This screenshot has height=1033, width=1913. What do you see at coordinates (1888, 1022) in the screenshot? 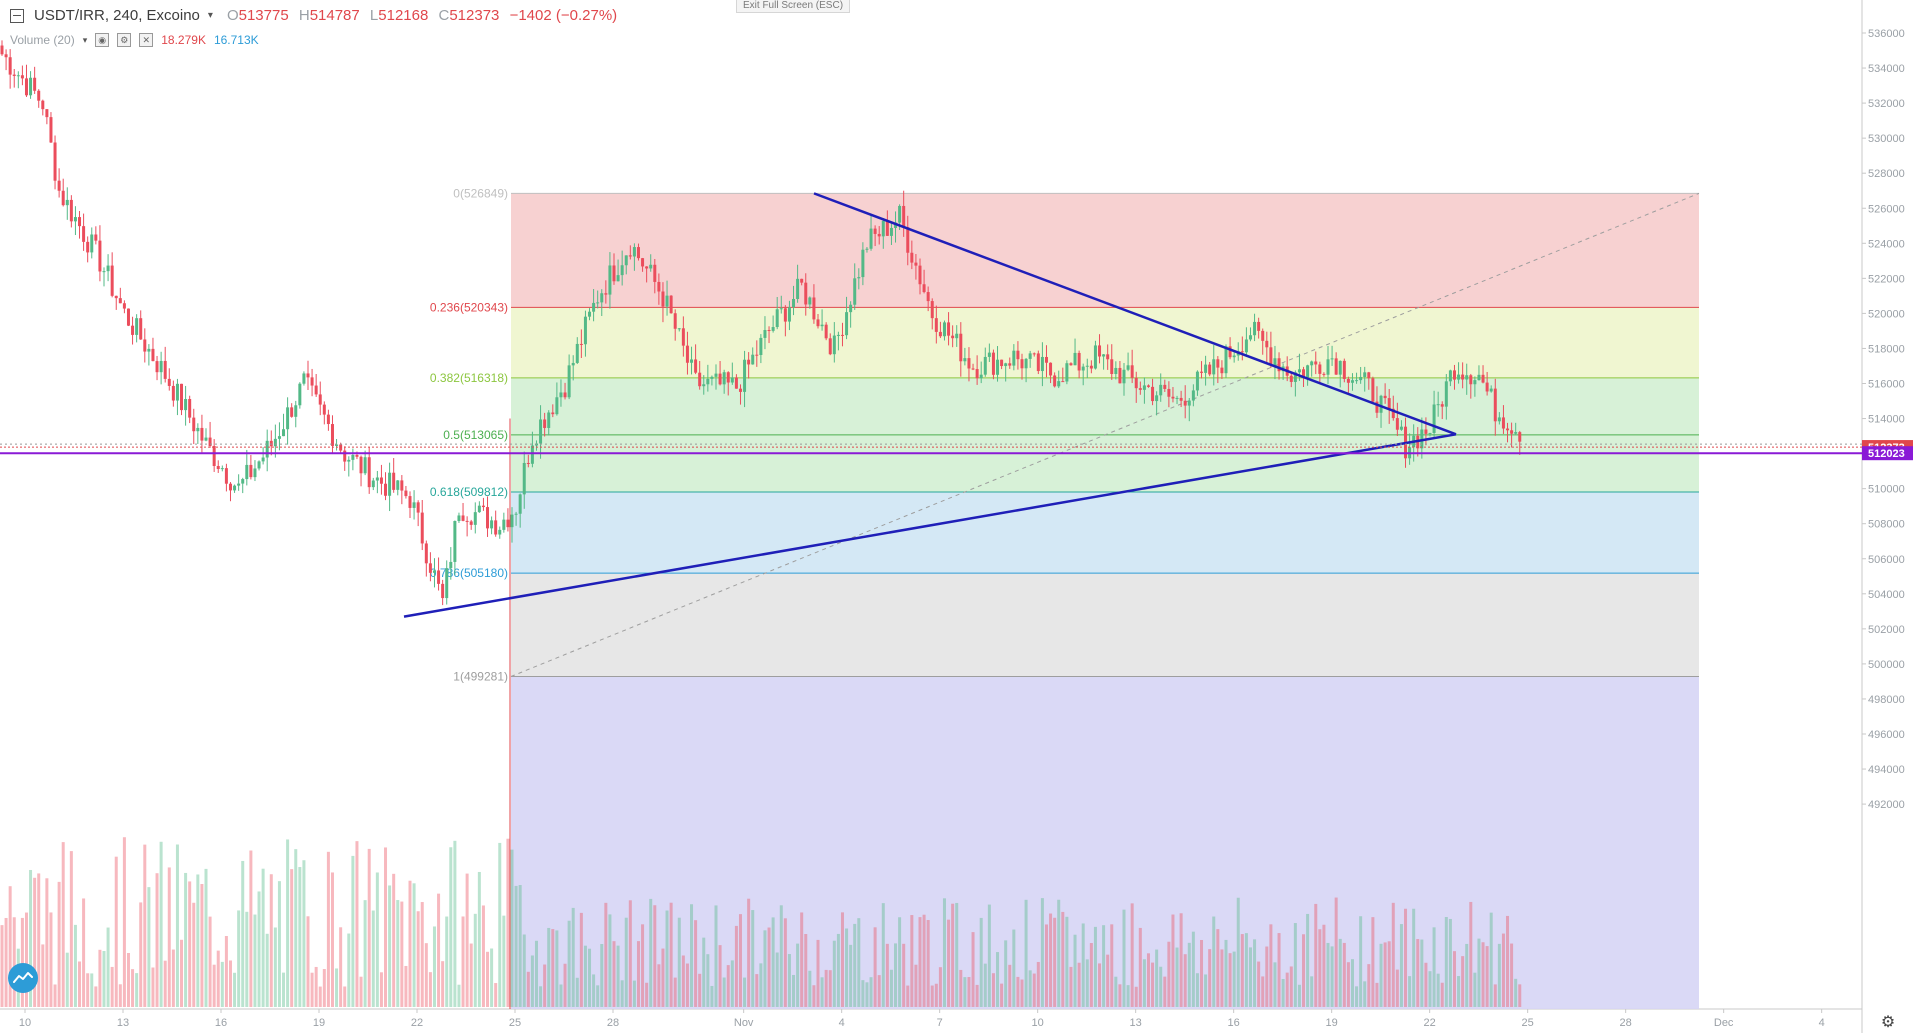
I see `gear-icon: ⚙` at bounding box center [1888, 1022].